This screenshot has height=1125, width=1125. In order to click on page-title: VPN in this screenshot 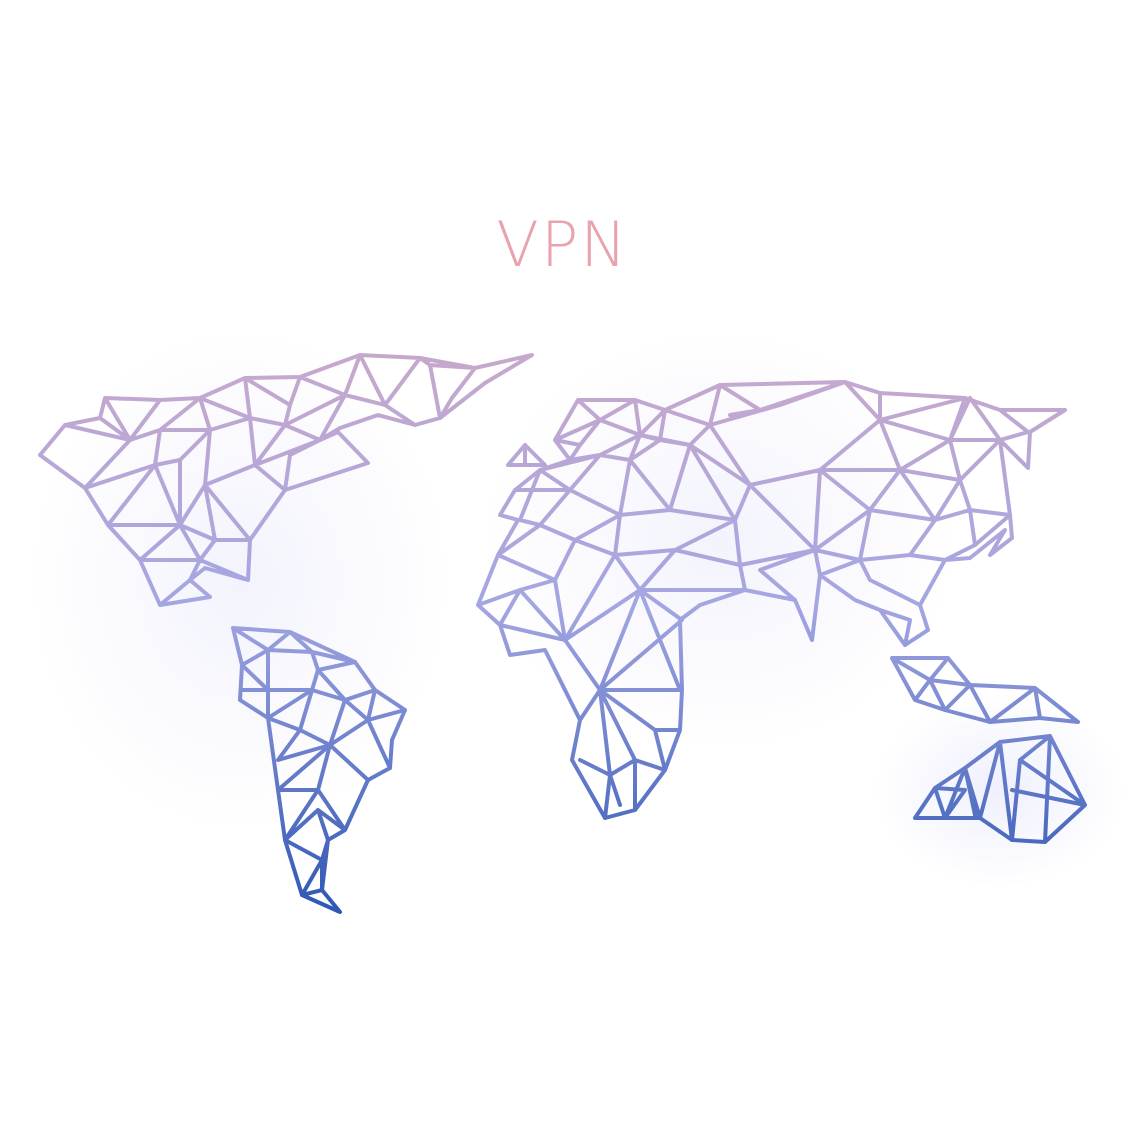, I will do `click(562, 244)`.